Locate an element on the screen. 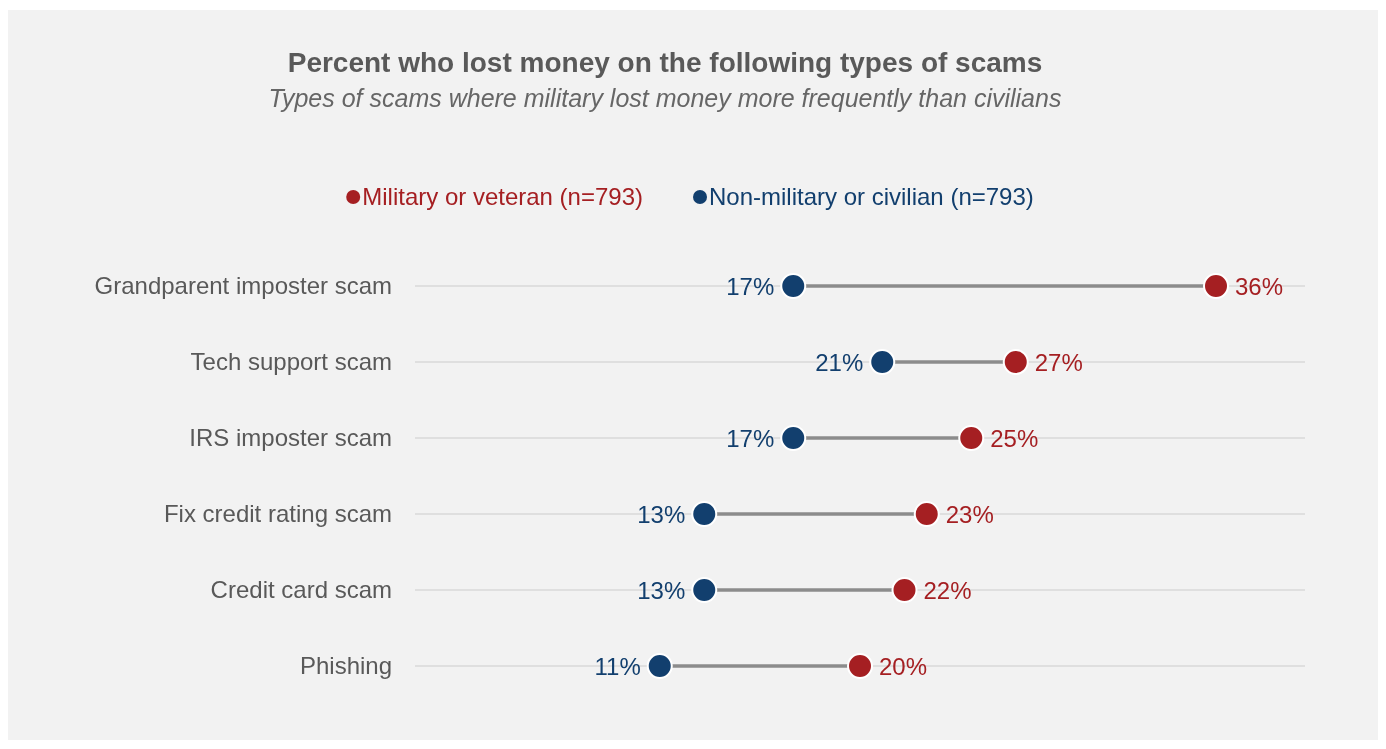 This screenshot has width=1386, height=749. y-tick-label: IRS imposter scam is located at coordinates (290, 438).